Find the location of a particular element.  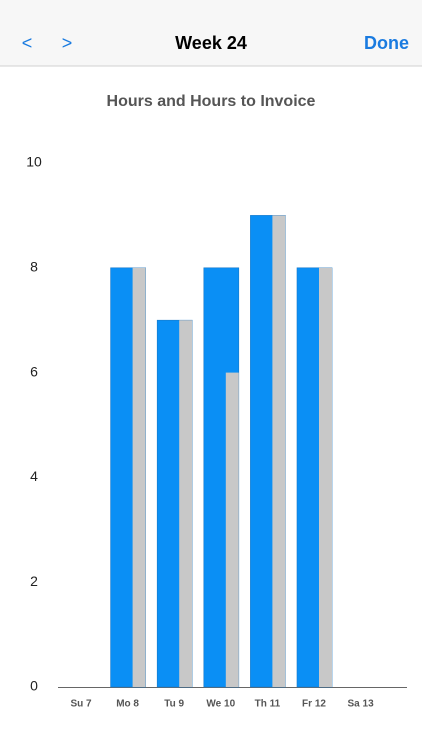

forward-button: > is located at coordinates (67, 43).